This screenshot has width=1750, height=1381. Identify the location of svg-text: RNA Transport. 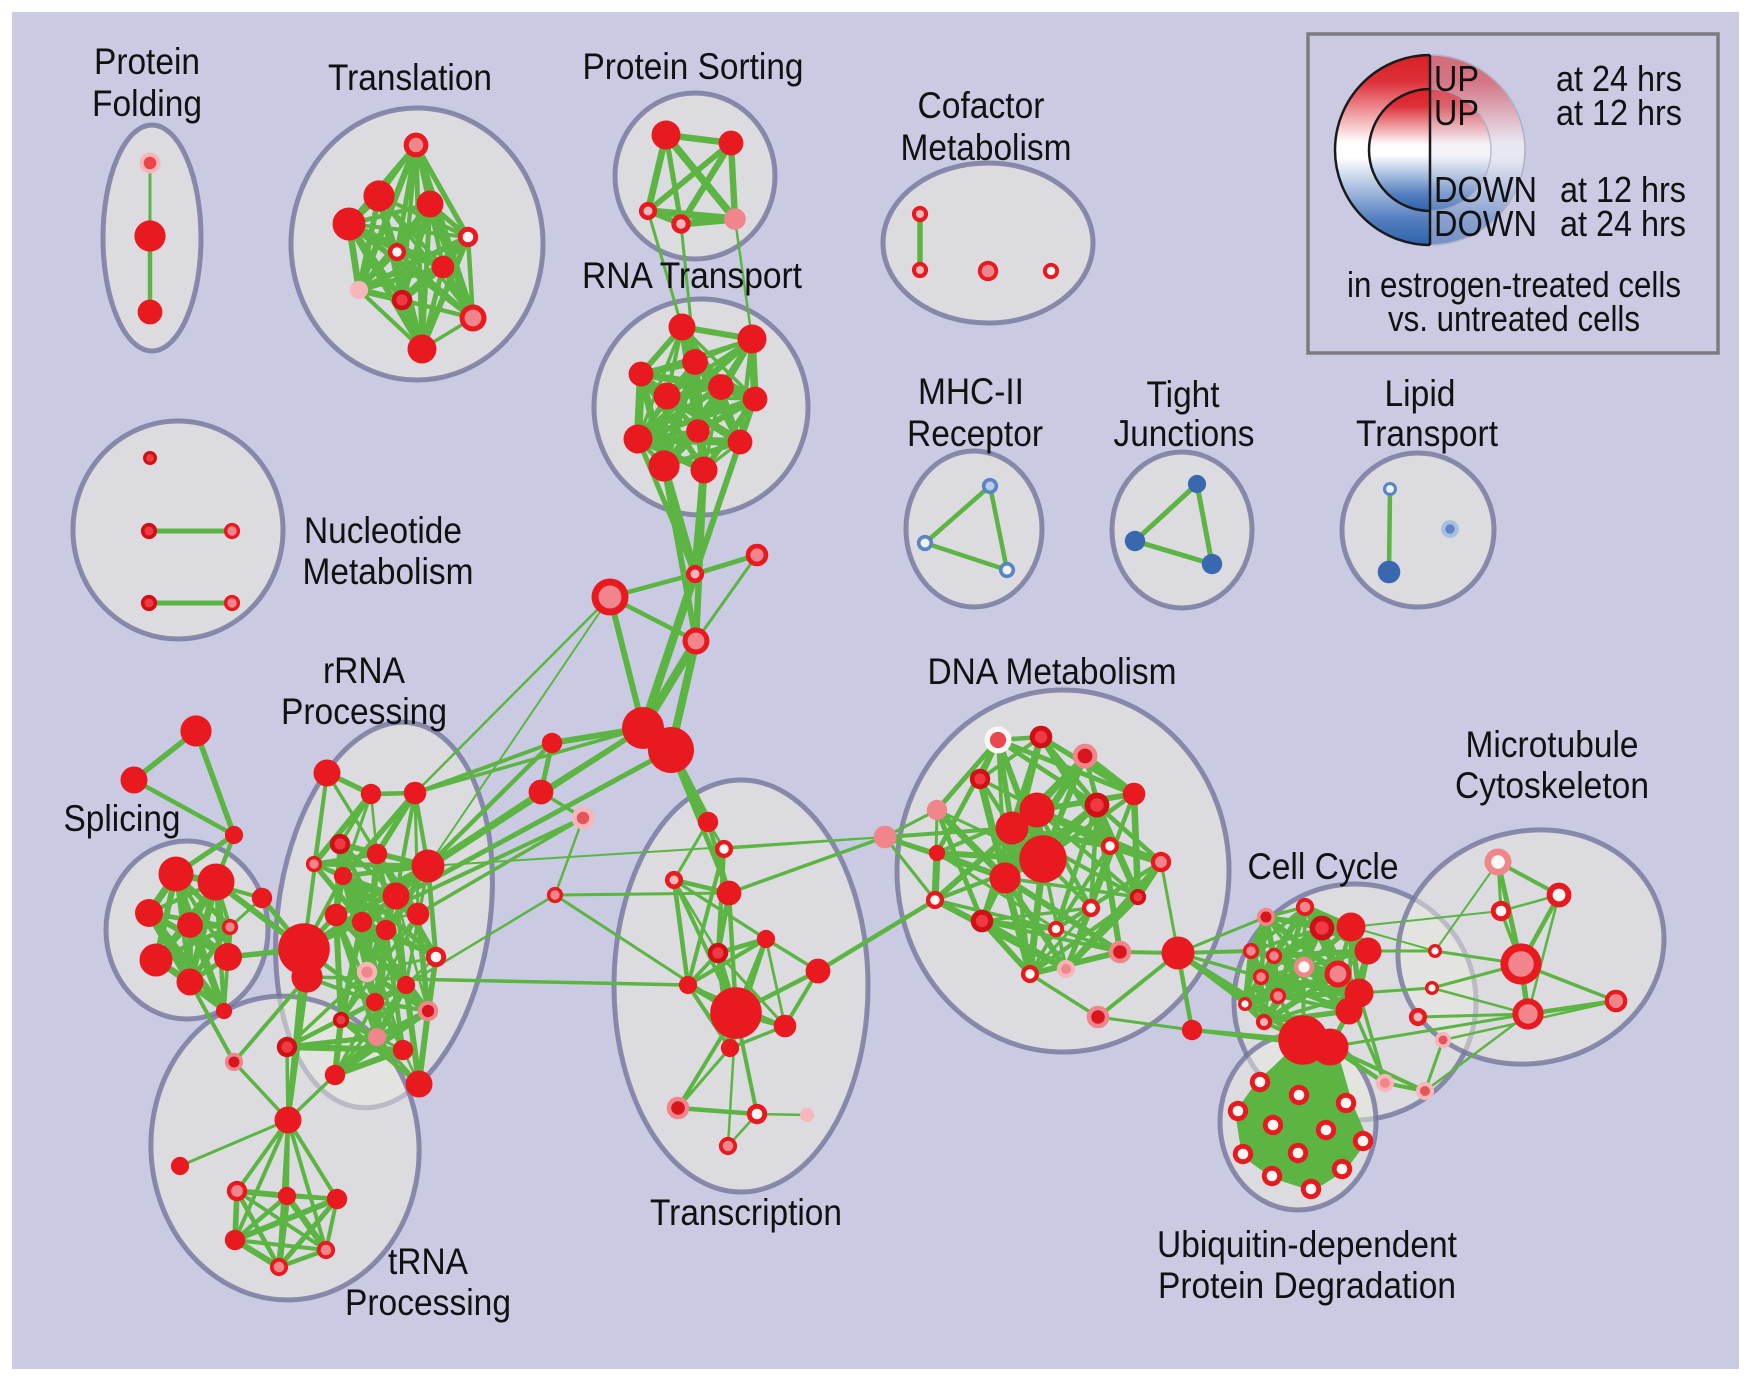
(692, 275).